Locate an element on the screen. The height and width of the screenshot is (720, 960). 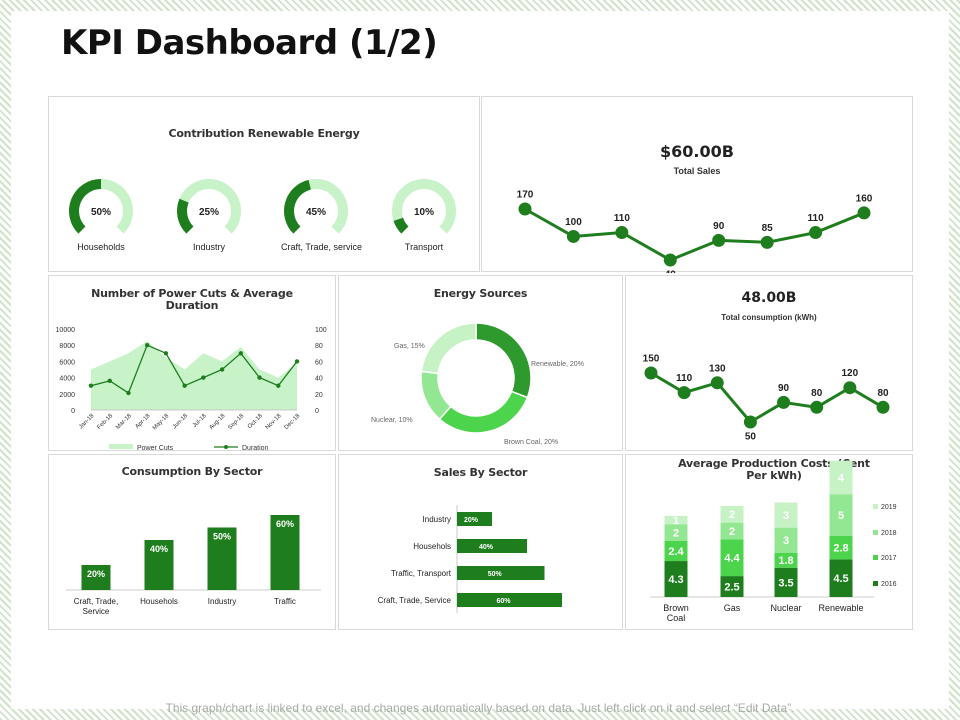
segment-label: 3 is located at coordinates (786, 541).